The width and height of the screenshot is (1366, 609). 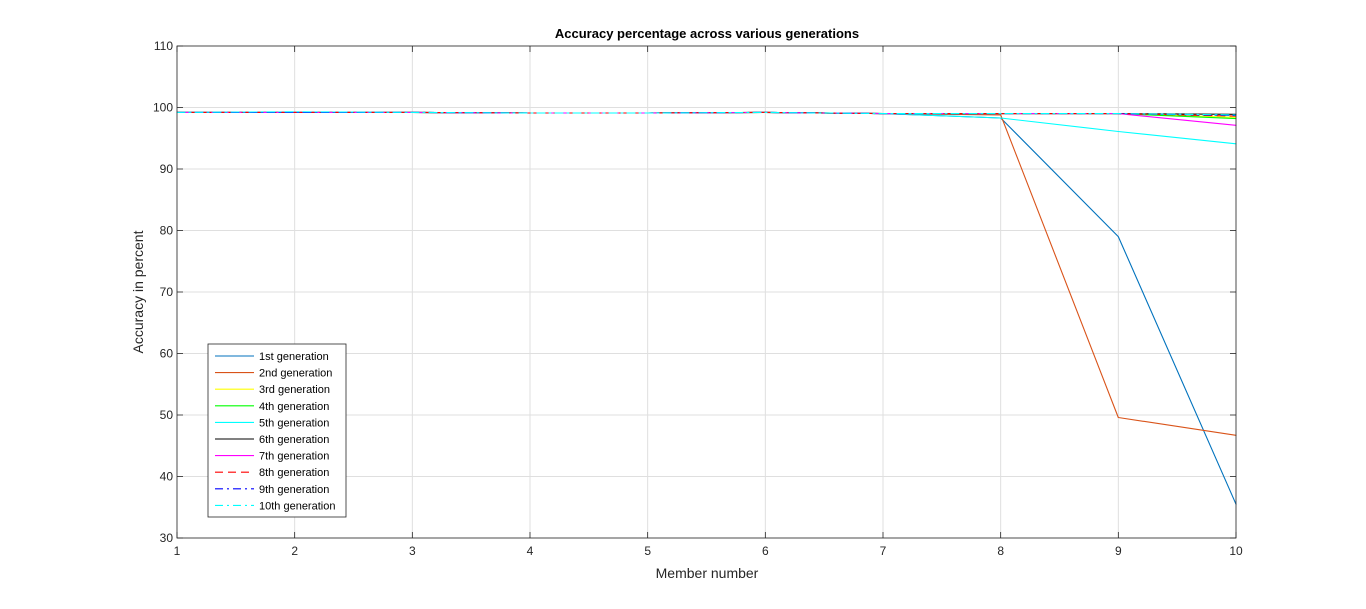 I want to click on legend-label: 8th generation, so click(x=294, y=473).